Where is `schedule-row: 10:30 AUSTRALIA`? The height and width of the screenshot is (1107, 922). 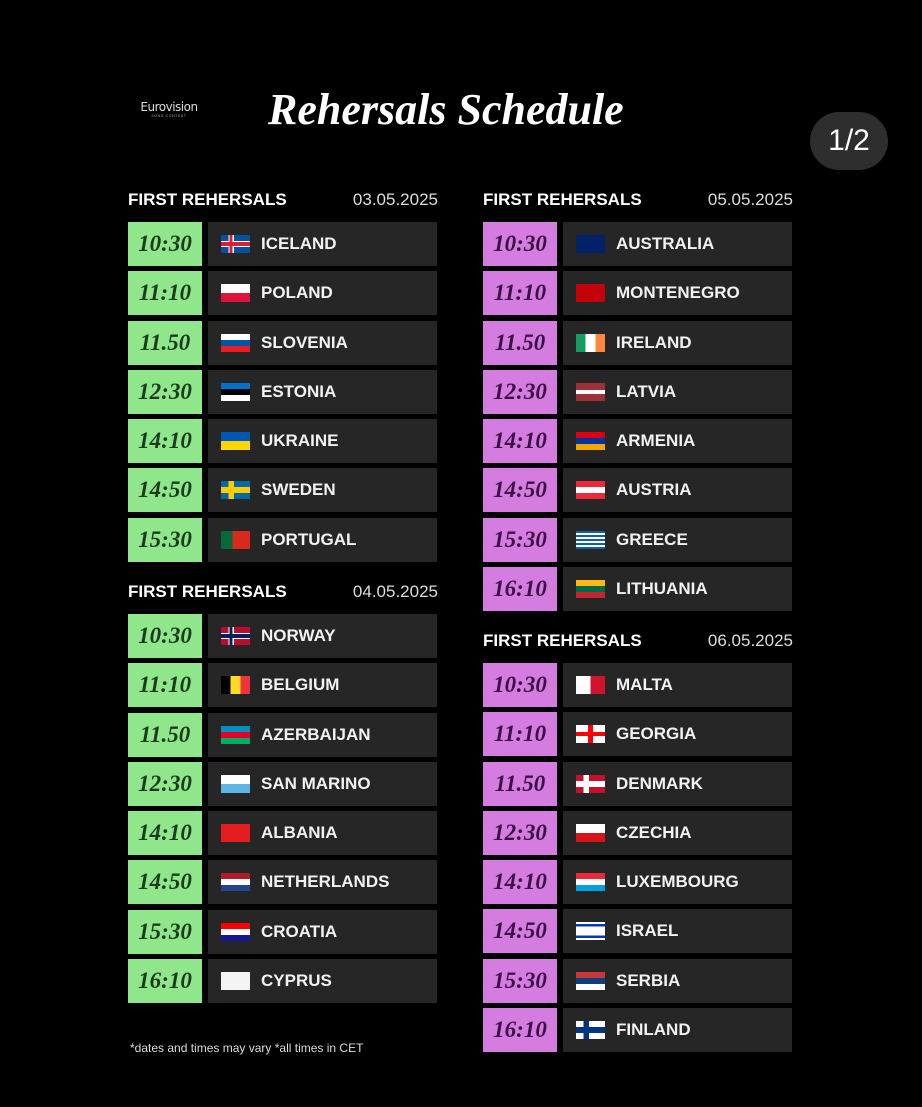 schedule-row: 10:30 AUSTRALIA is located at coordinates (638, 244).